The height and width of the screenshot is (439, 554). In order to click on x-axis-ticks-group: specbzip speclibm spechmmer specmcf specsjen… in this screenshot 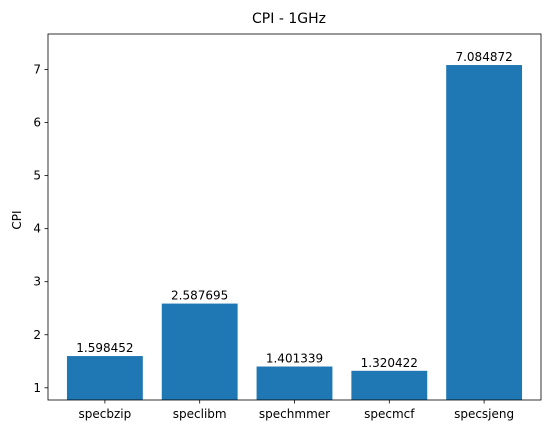, I will do `click(296, 410)`.